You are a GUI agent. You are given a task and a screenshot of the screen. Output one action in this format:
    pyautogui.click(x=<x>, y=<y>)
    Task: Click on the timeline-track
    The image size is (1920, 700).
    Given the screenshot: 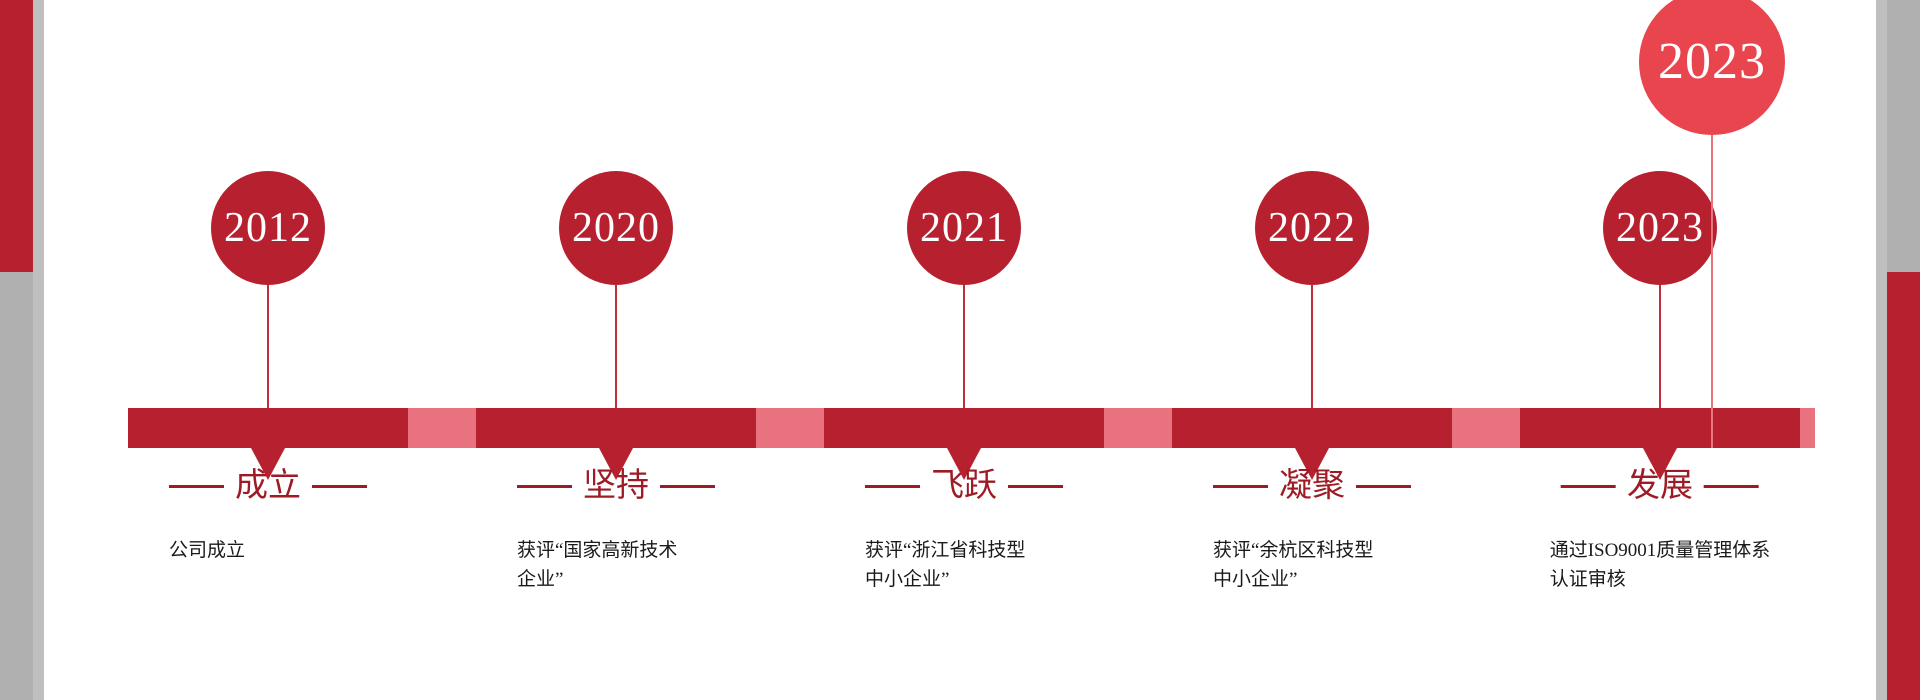 What is the action you would take?
    pyautogui.click(x=971, y=428)
    